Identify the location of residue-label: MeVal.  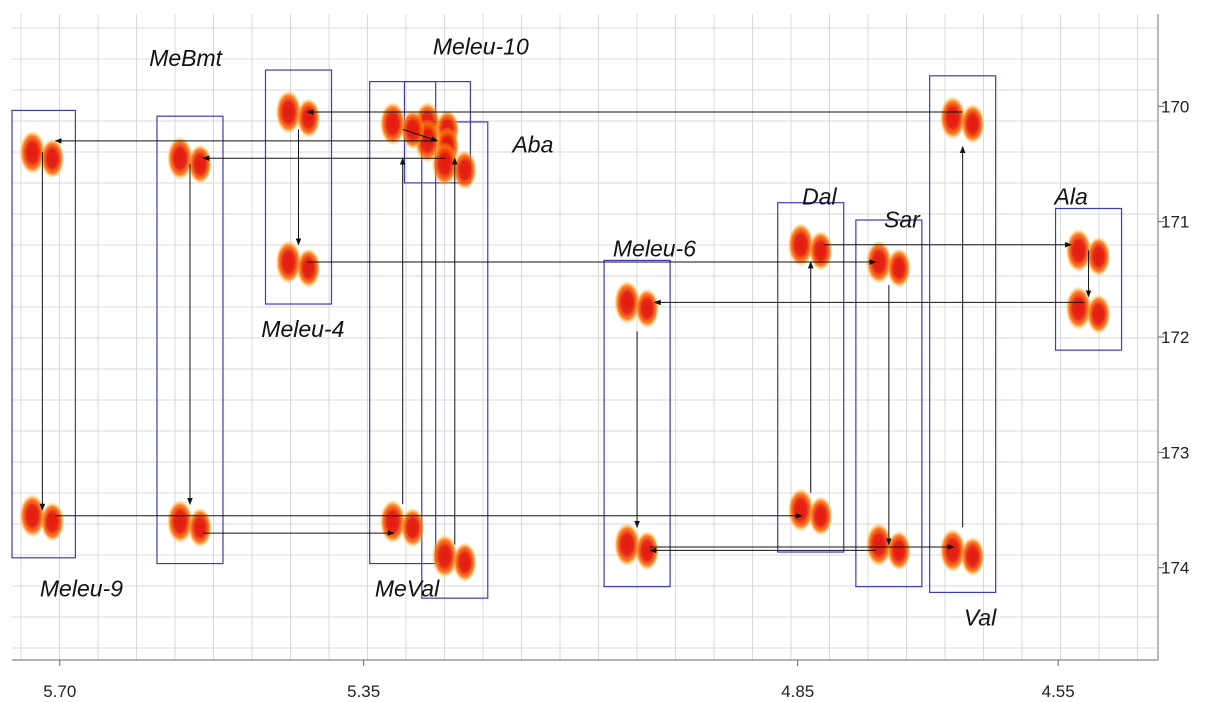
(407, 589).